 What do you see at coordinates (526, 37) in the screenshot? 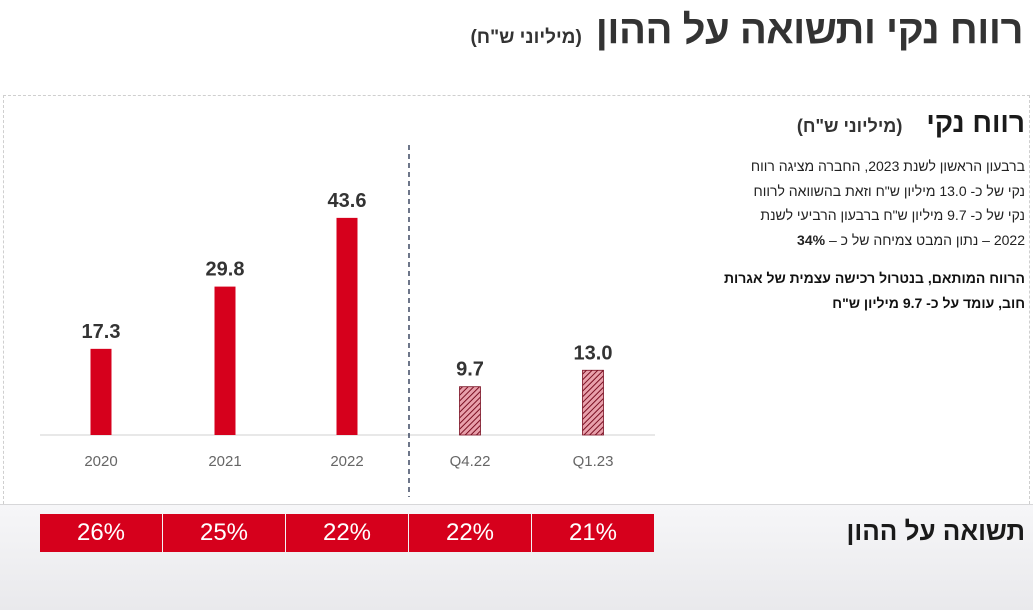
I see `page-title-unit: (מיליוני ש"ח)` at bounding box center [526, 37].